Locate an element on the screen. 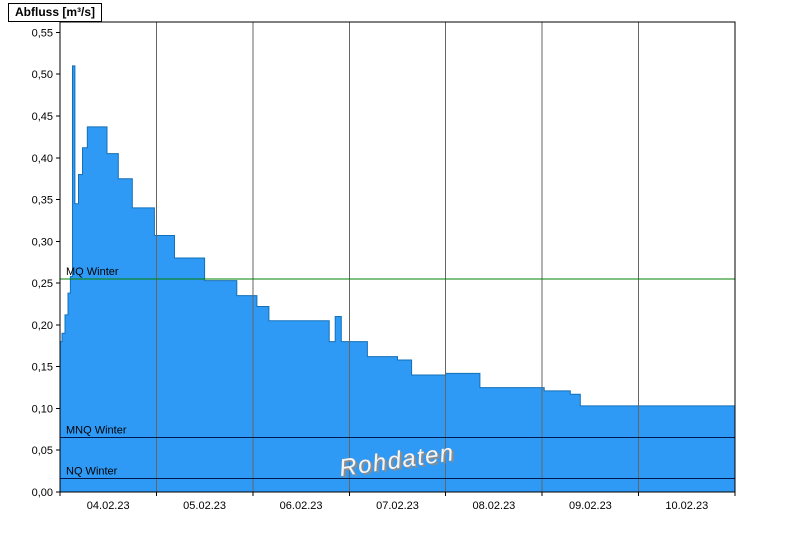  x-tick-label: 07.02.23 is located at coordinates (397, 506).